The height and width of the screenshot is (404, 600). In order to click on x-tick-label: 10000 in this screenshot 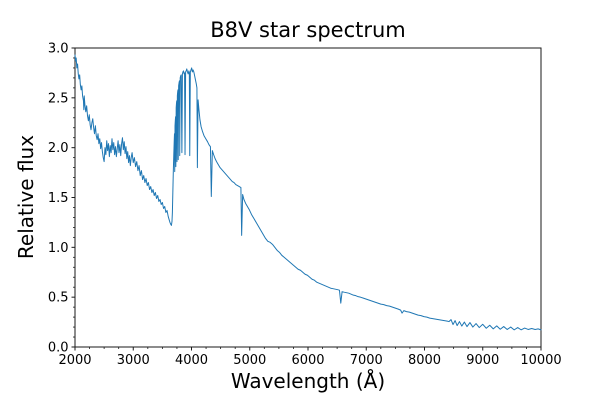, I will do `click(540, 360)`.